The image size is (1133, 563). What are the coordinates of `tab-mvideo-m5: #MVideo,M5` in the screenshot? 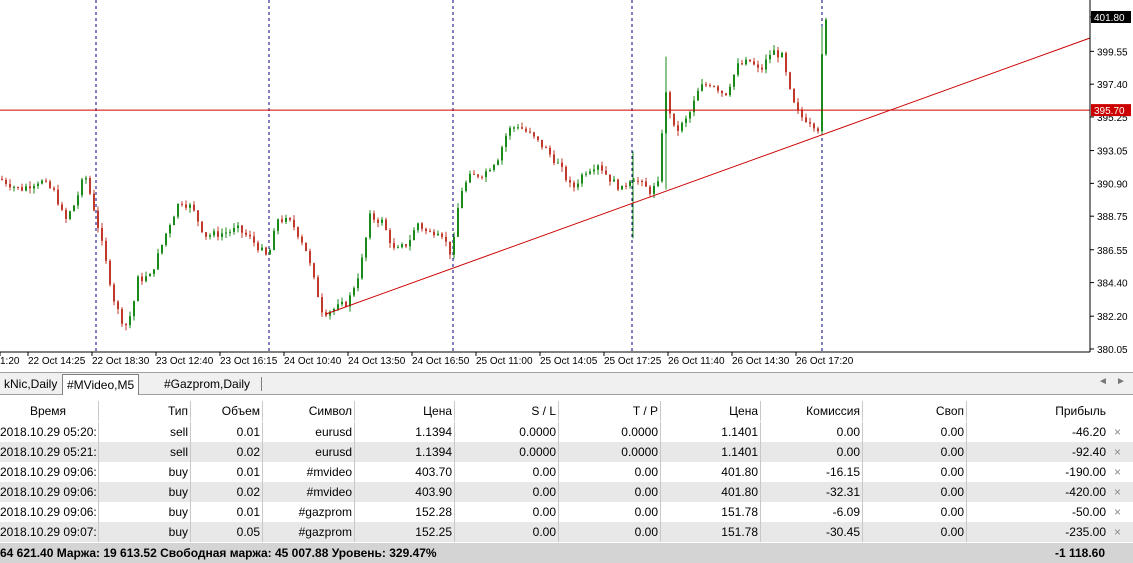 It's located at (101, 384).